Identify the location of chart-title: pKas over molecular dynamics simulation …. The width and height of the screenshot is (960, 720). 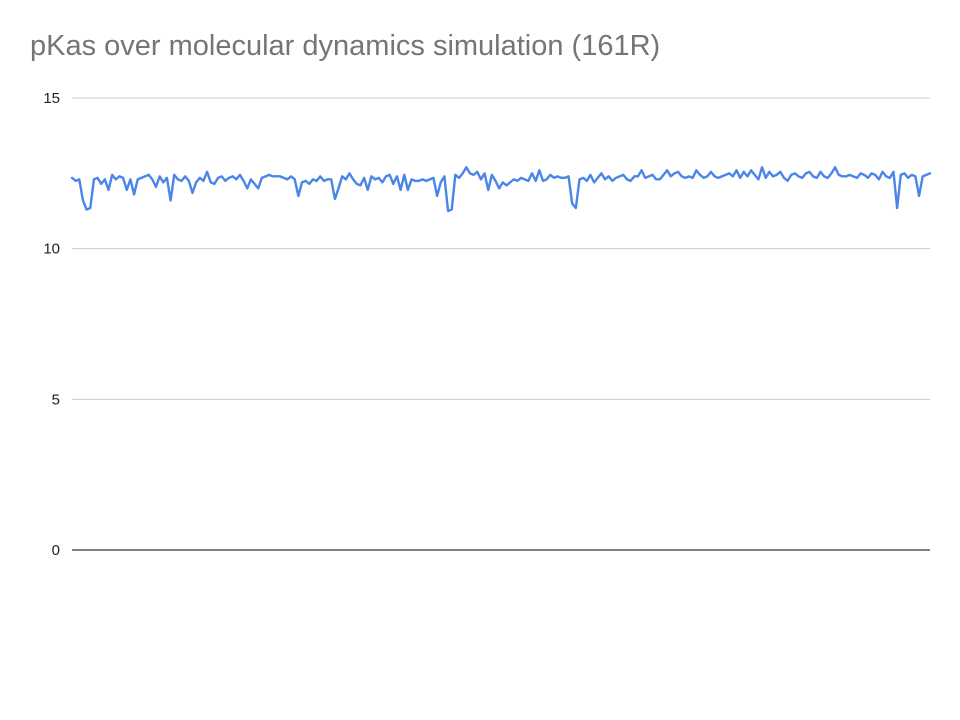
(345, 46).